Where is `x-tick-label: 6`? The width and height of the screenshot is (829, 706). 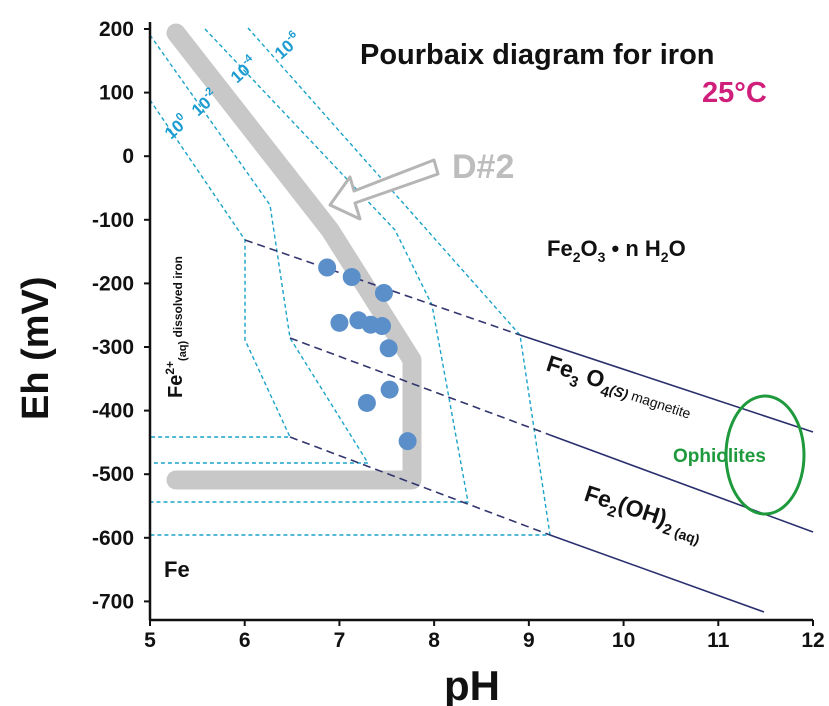
x-tick-label: 6 is located at coordinates (245, 640).